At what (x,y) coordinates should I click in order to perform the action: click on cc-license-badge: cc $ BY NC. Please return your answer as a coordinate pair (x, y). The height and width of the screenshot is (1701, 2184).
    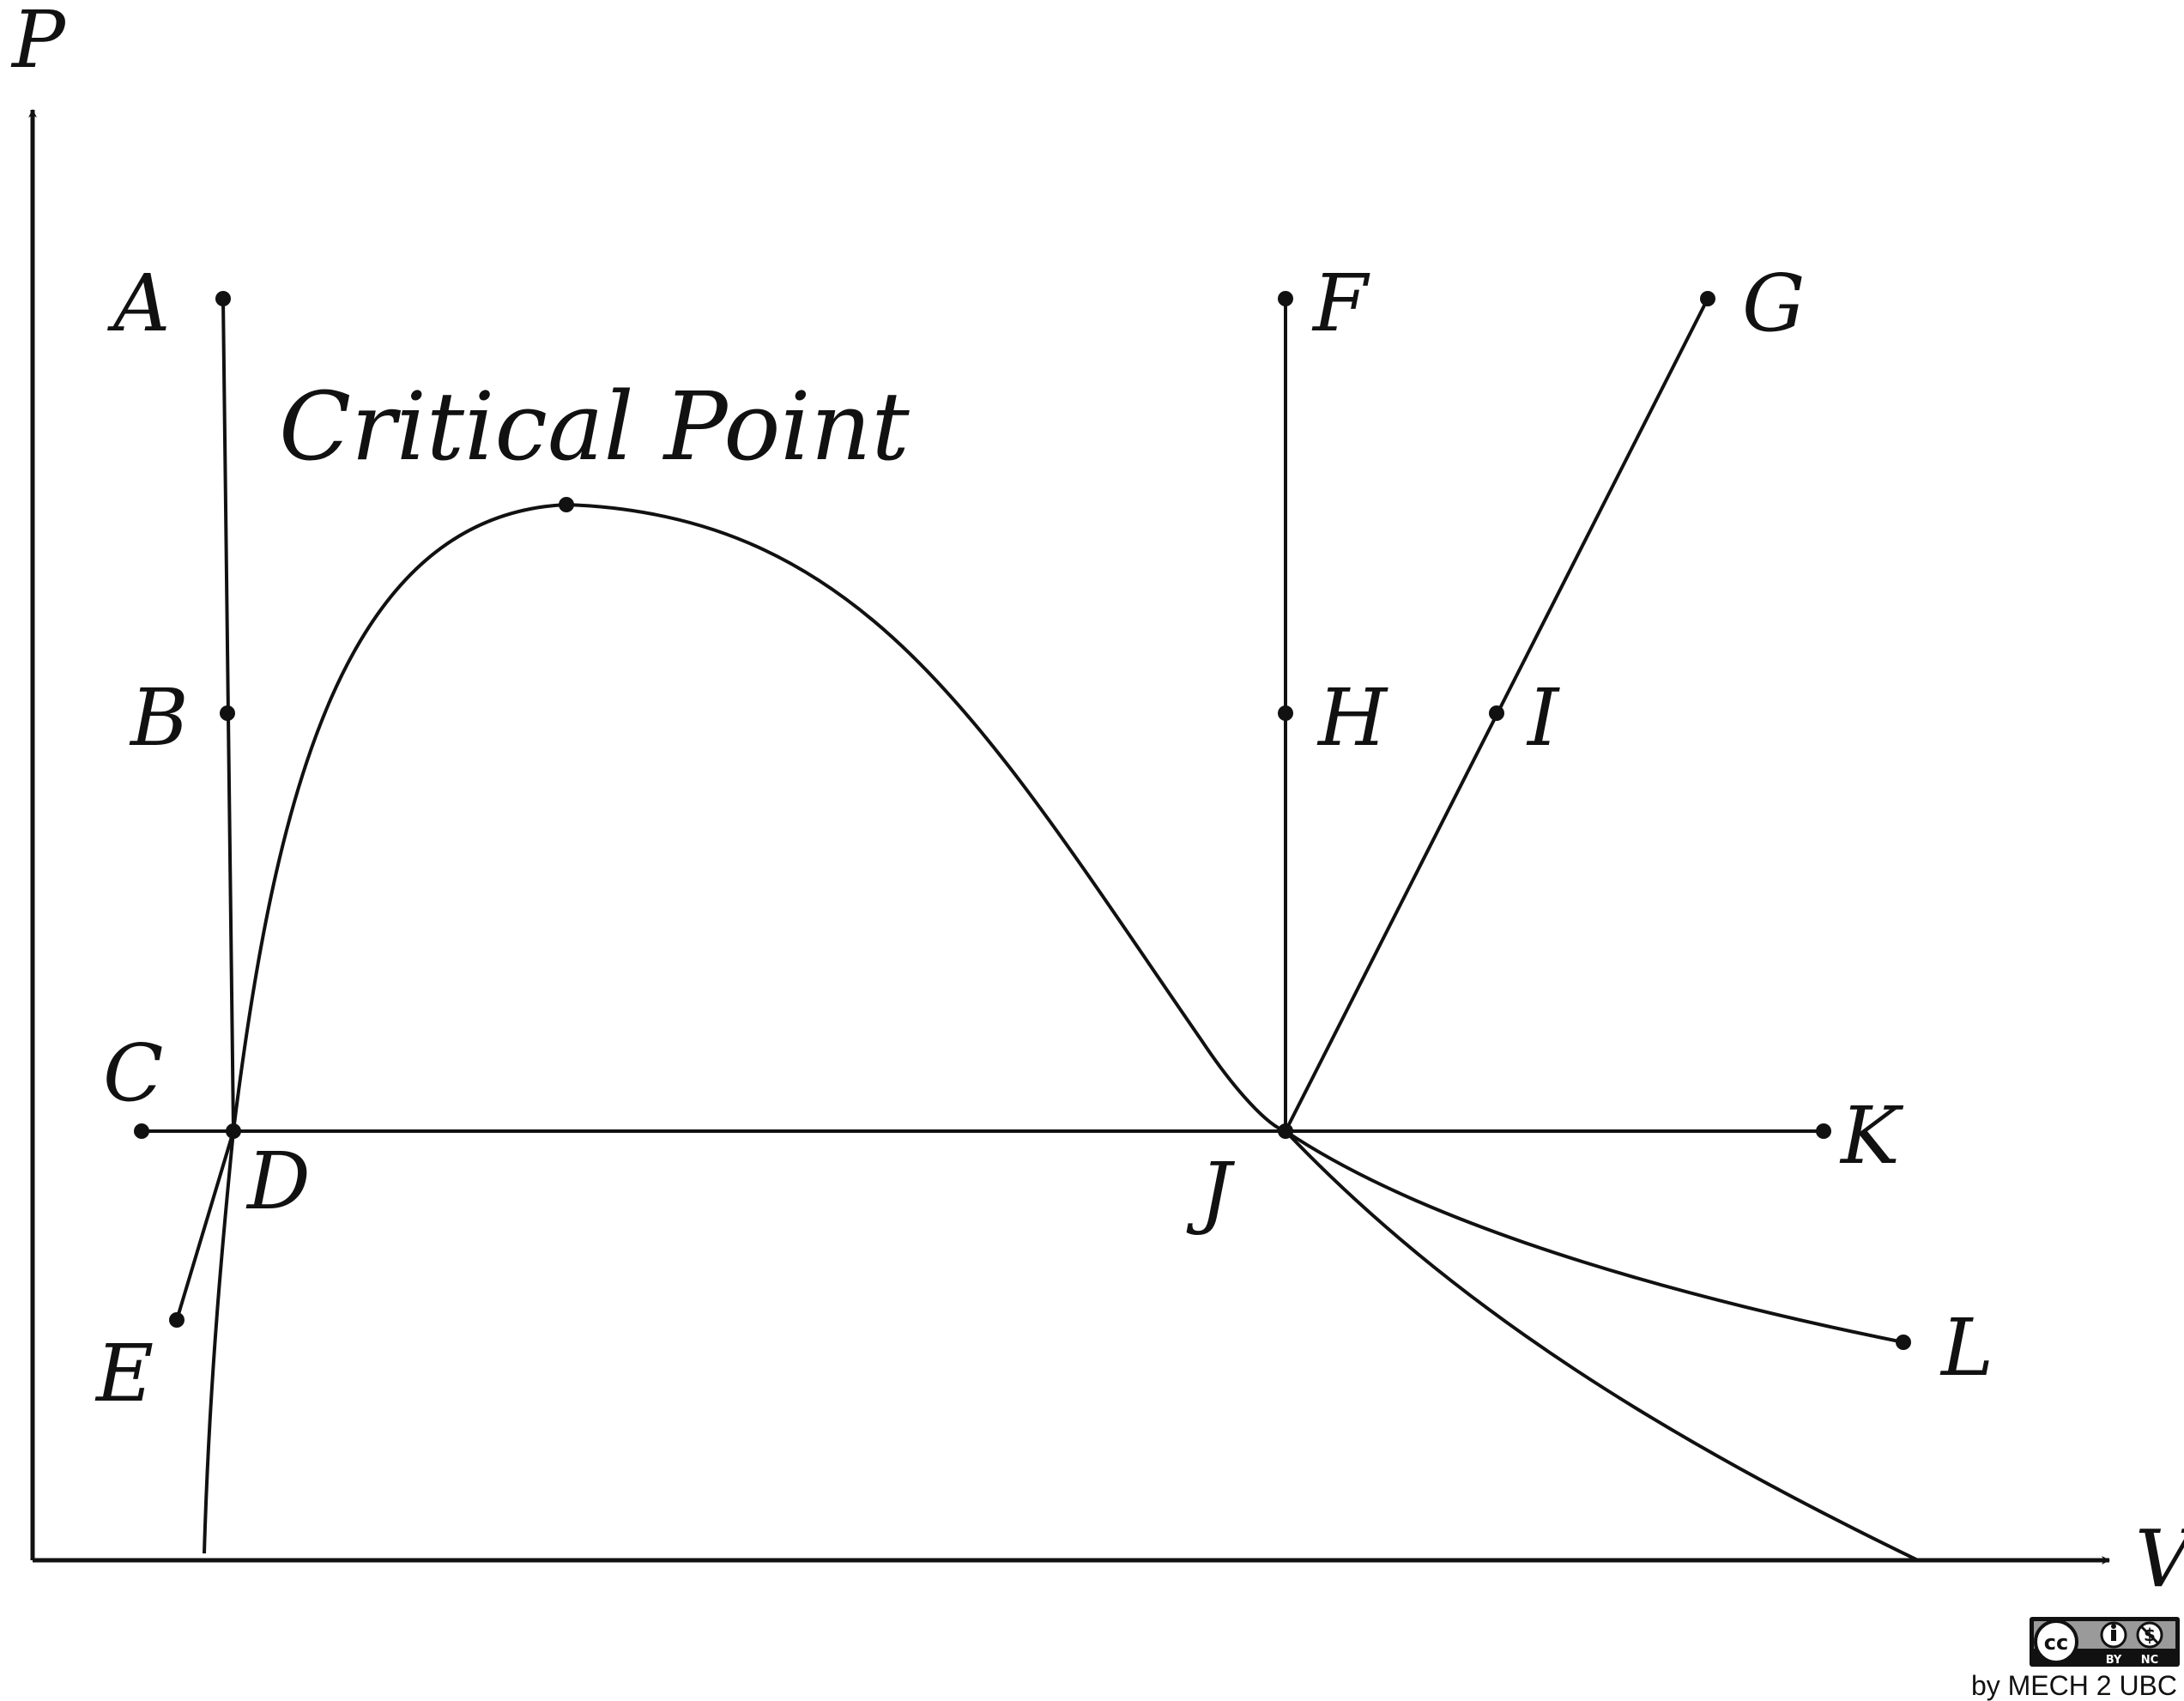
    Looking at the image, I should click on (2105, 1642).